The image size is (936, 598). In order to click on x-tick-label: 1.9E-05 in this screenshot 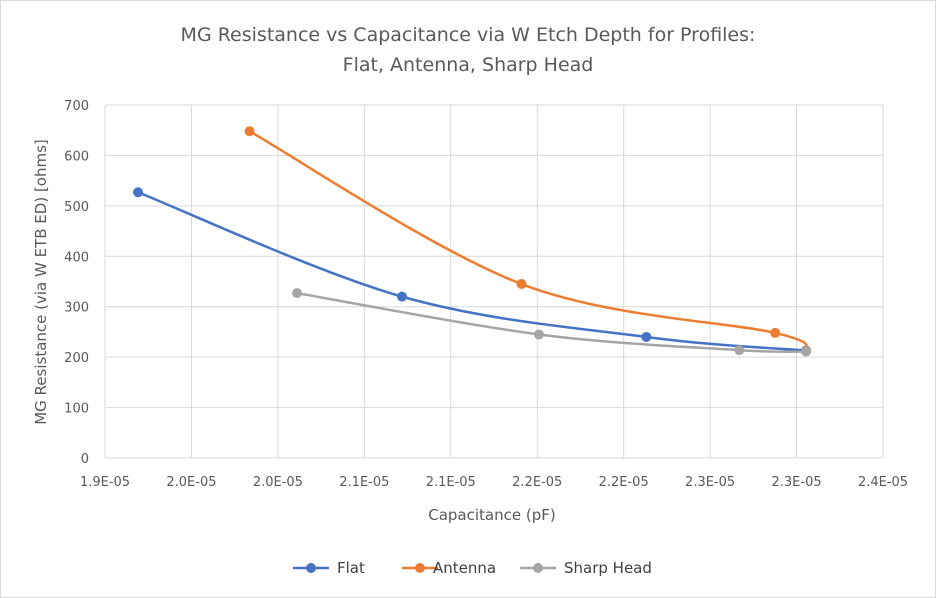, I will do `click(105, 482)`.